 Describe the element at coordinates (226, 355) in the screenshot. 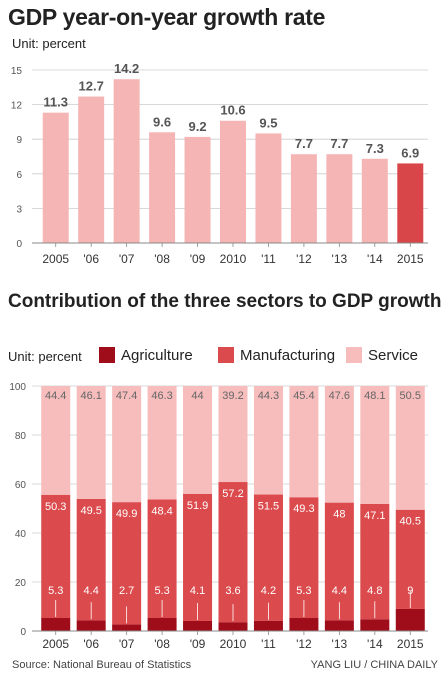

I see `legend-swatch-manufacturing` at that location.